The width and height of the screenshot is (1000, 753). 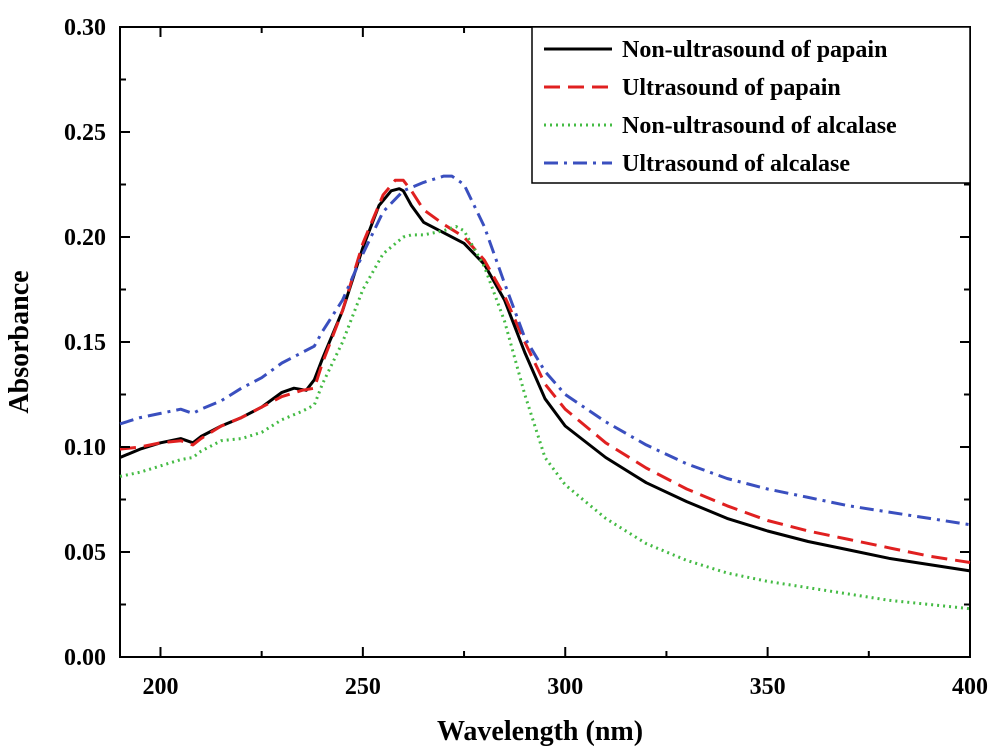 I want to click on legend-label-2: Ultrasound of papain, so click(x=731, y=88).